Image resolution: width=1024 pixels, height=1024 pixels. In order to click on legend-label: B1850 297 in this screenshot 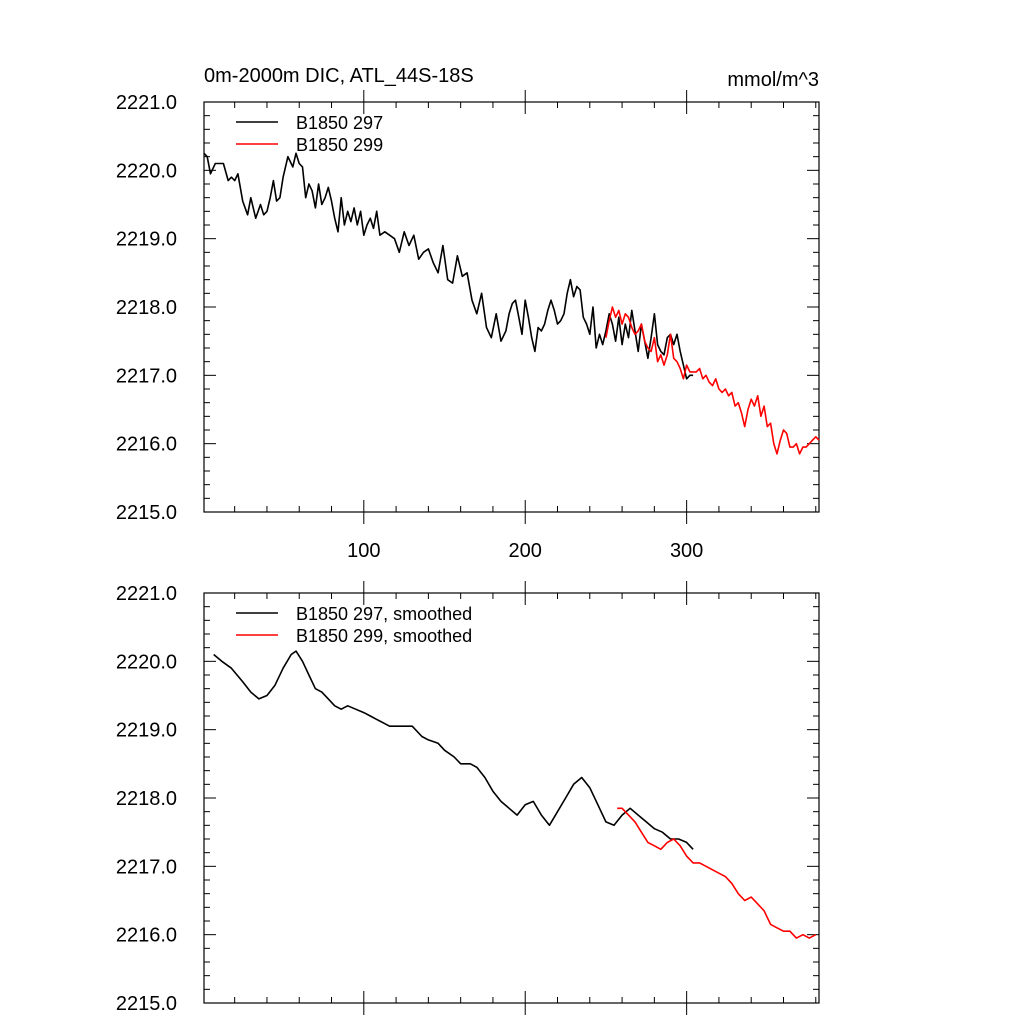, I will do `click(339, 123)`.